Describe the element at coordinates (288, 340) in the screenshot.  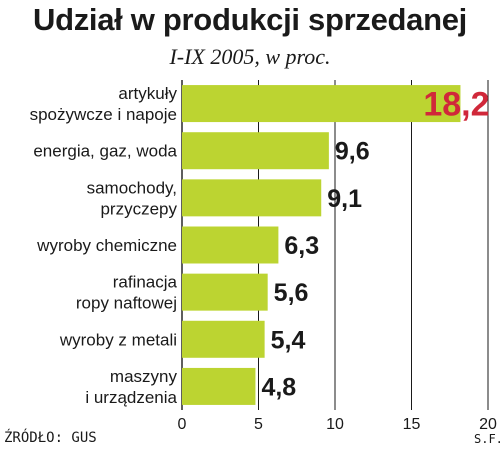
I see `data-label: 5,4` at that location.